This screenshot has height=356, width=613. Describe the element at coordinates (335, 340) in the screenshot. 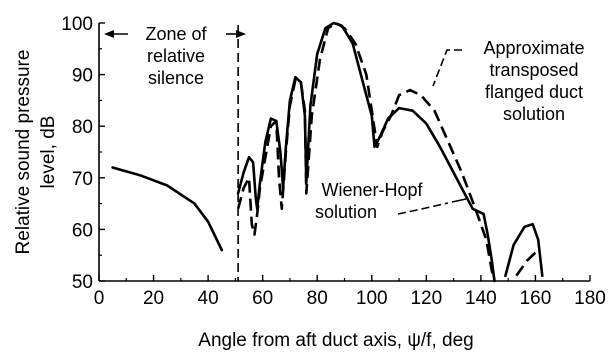

I see `x-axis-label: Angle from aft duct axis, ψ/f, deg` at that location.